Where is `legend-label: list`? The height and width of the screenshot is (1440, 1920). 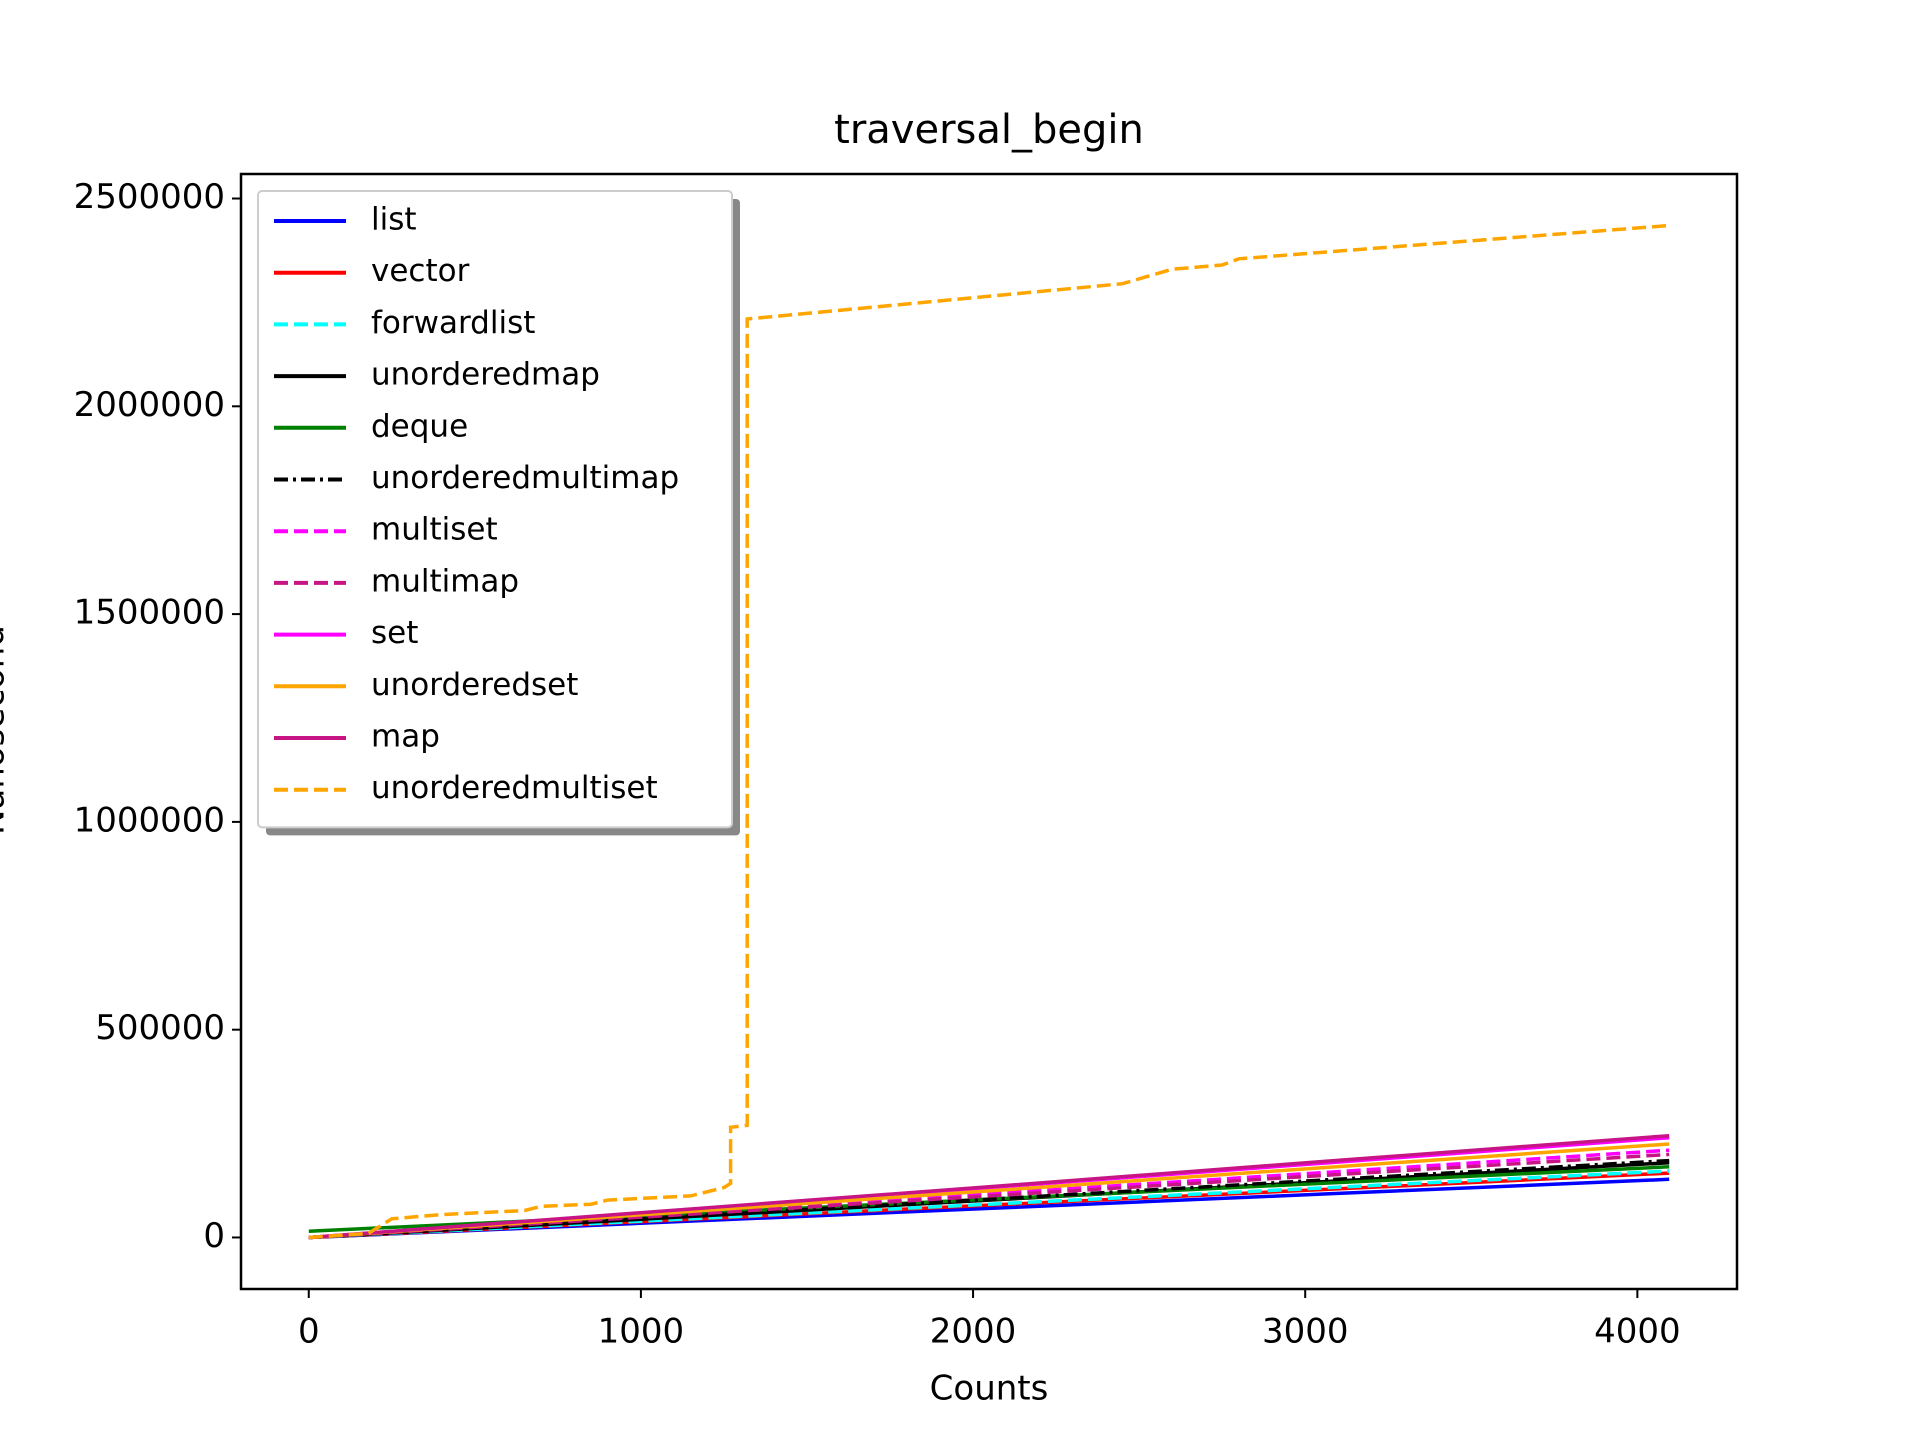
legend-label: list is located at coordinates (394, 220).